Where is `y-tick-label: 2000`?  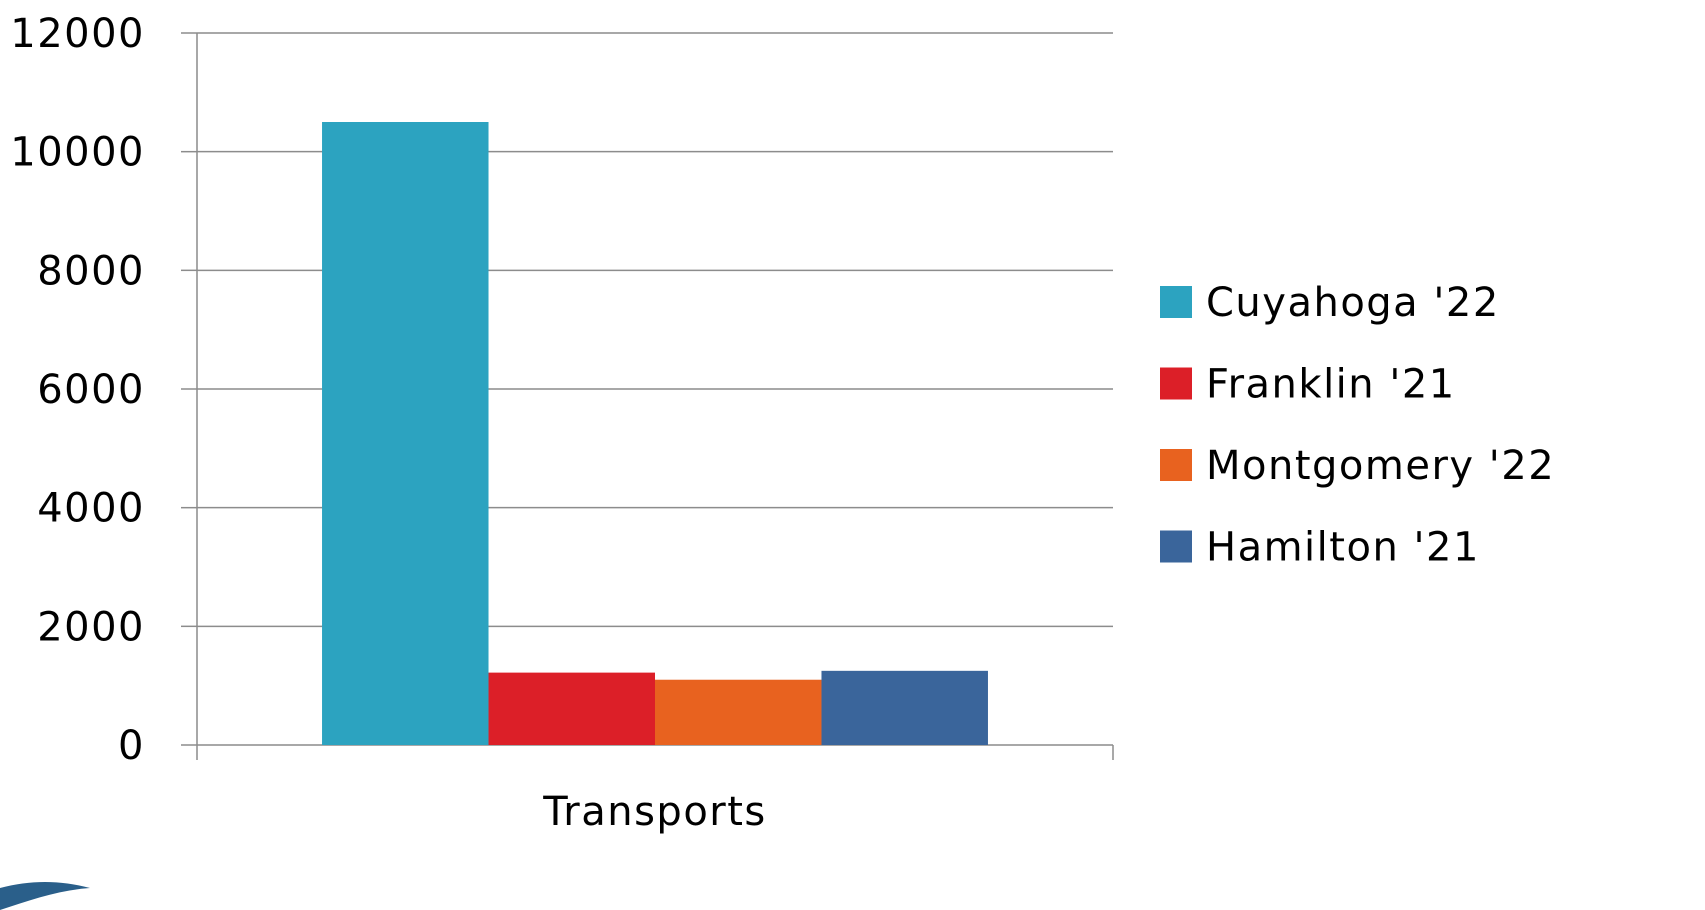 y-tick-label: 2000 is located at coordinates (91, 627).